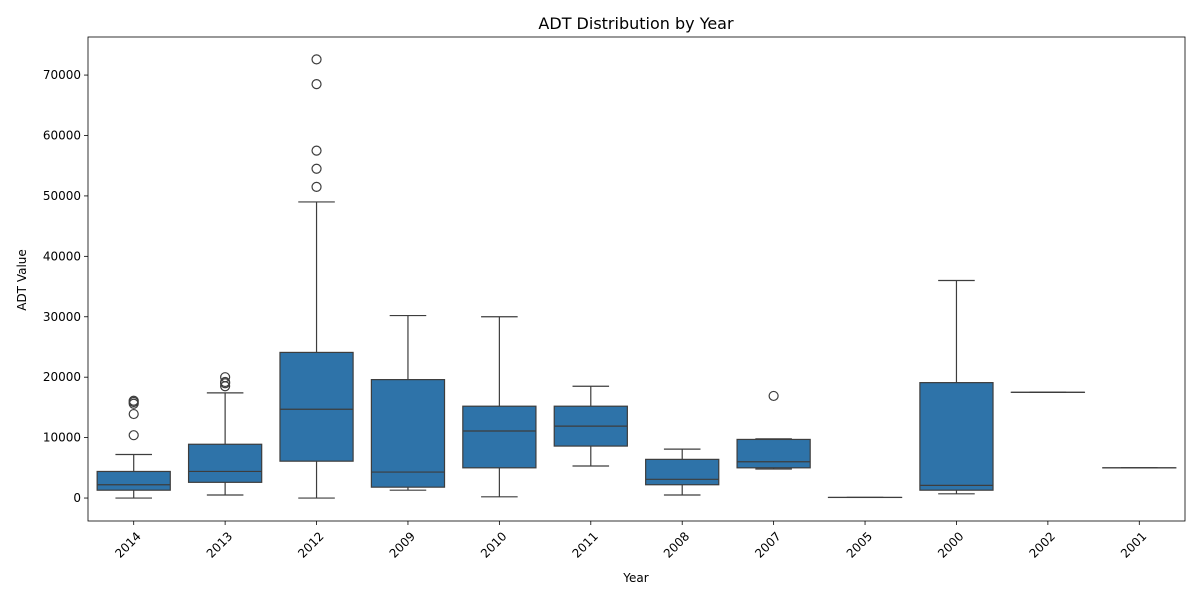 Image resolution: width=1200 pixels, height=604 pixels. Describe the element at coordinates (1133, 544) in the screenshot. I see `x-tick-label: 2001` at that location.